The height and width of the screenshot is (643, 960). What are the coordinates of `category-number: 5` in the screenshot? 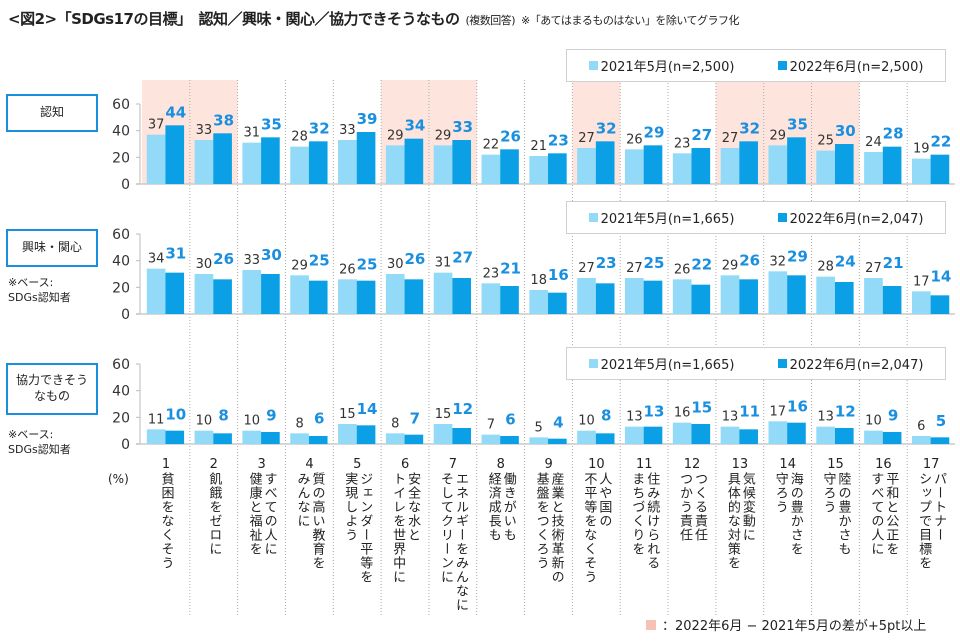 It's located at (357, 464).